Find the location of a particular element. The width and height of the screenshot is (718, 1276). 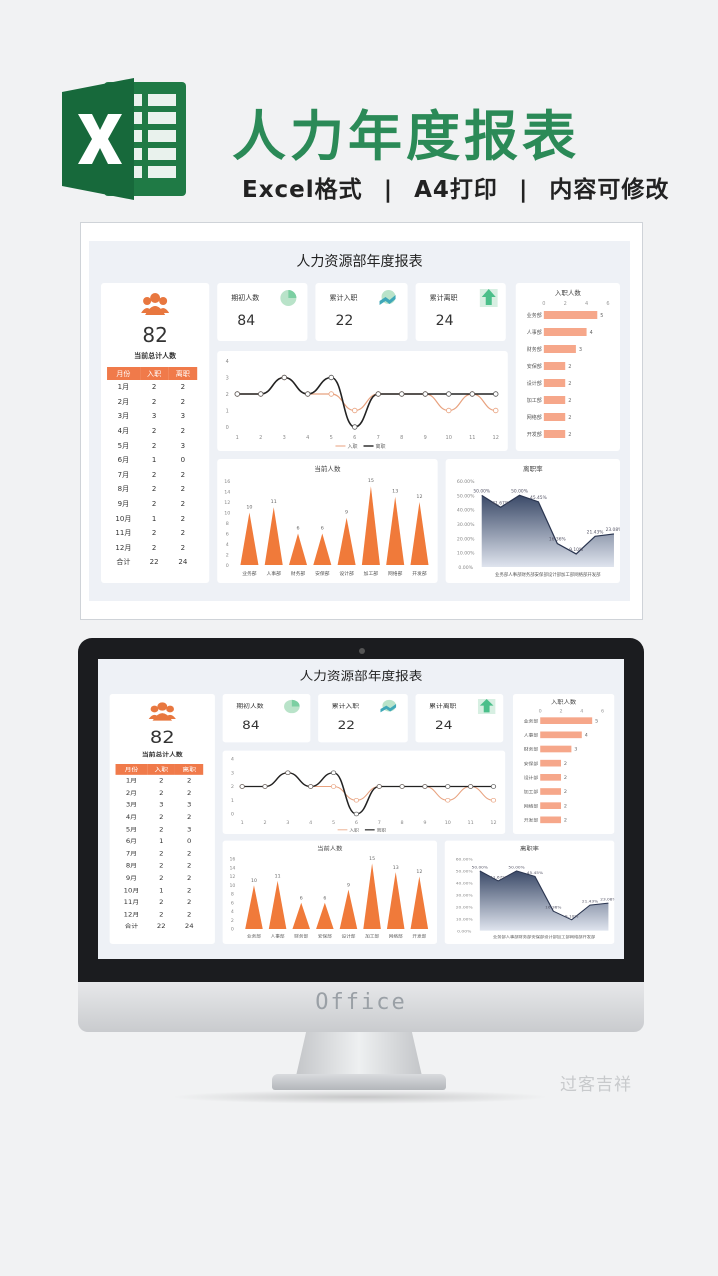

data-label: 45.45% is located at coordinates (535, 872).